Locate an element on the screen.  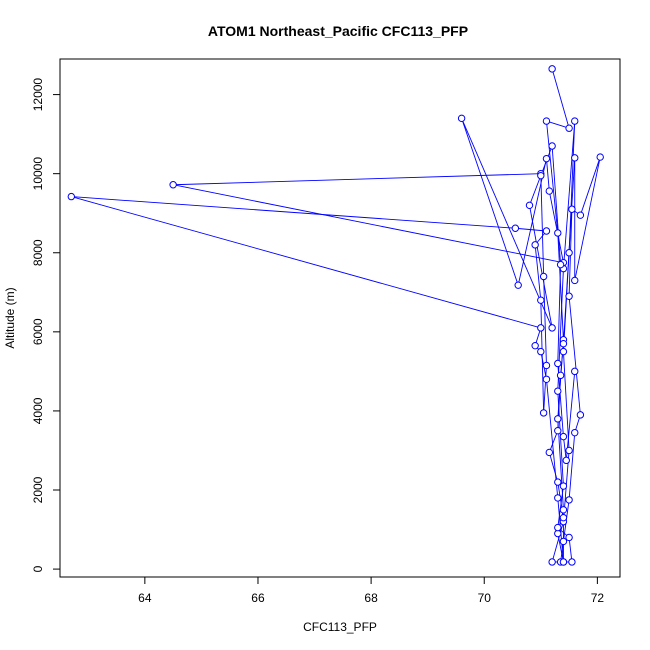
x-tick-label: 72 is located at coordinates (598, 598).